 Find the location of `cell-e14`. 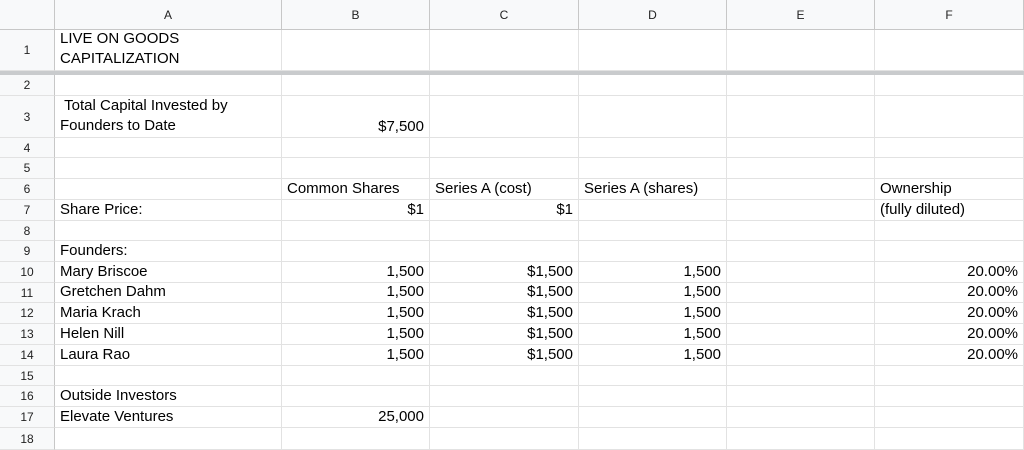

cell-e14 is located at coordinates (801, 355).